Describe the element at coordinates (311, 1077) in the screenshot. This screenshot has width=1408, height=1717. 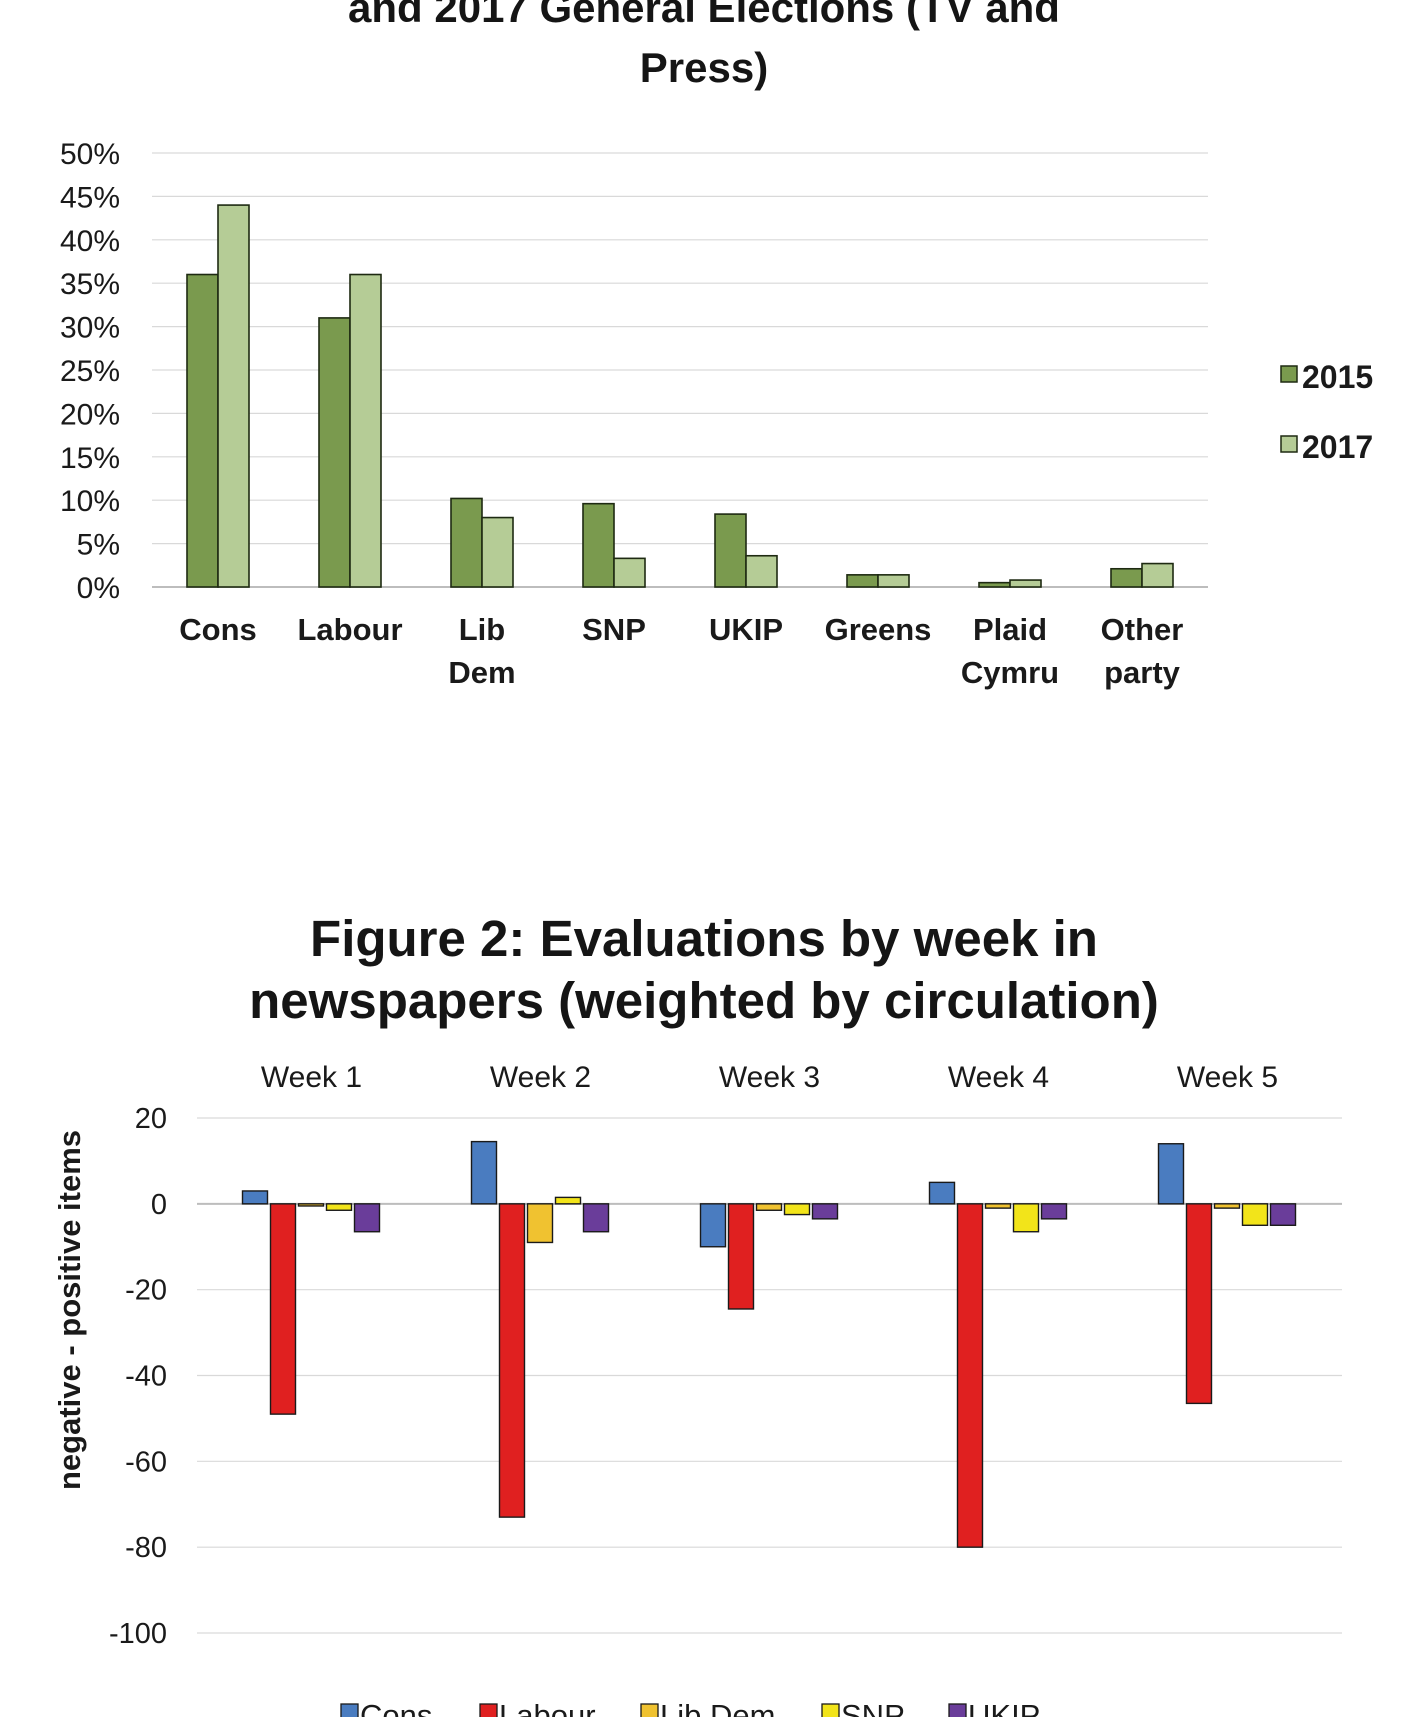
I see `week-label: Week 1` at that location.